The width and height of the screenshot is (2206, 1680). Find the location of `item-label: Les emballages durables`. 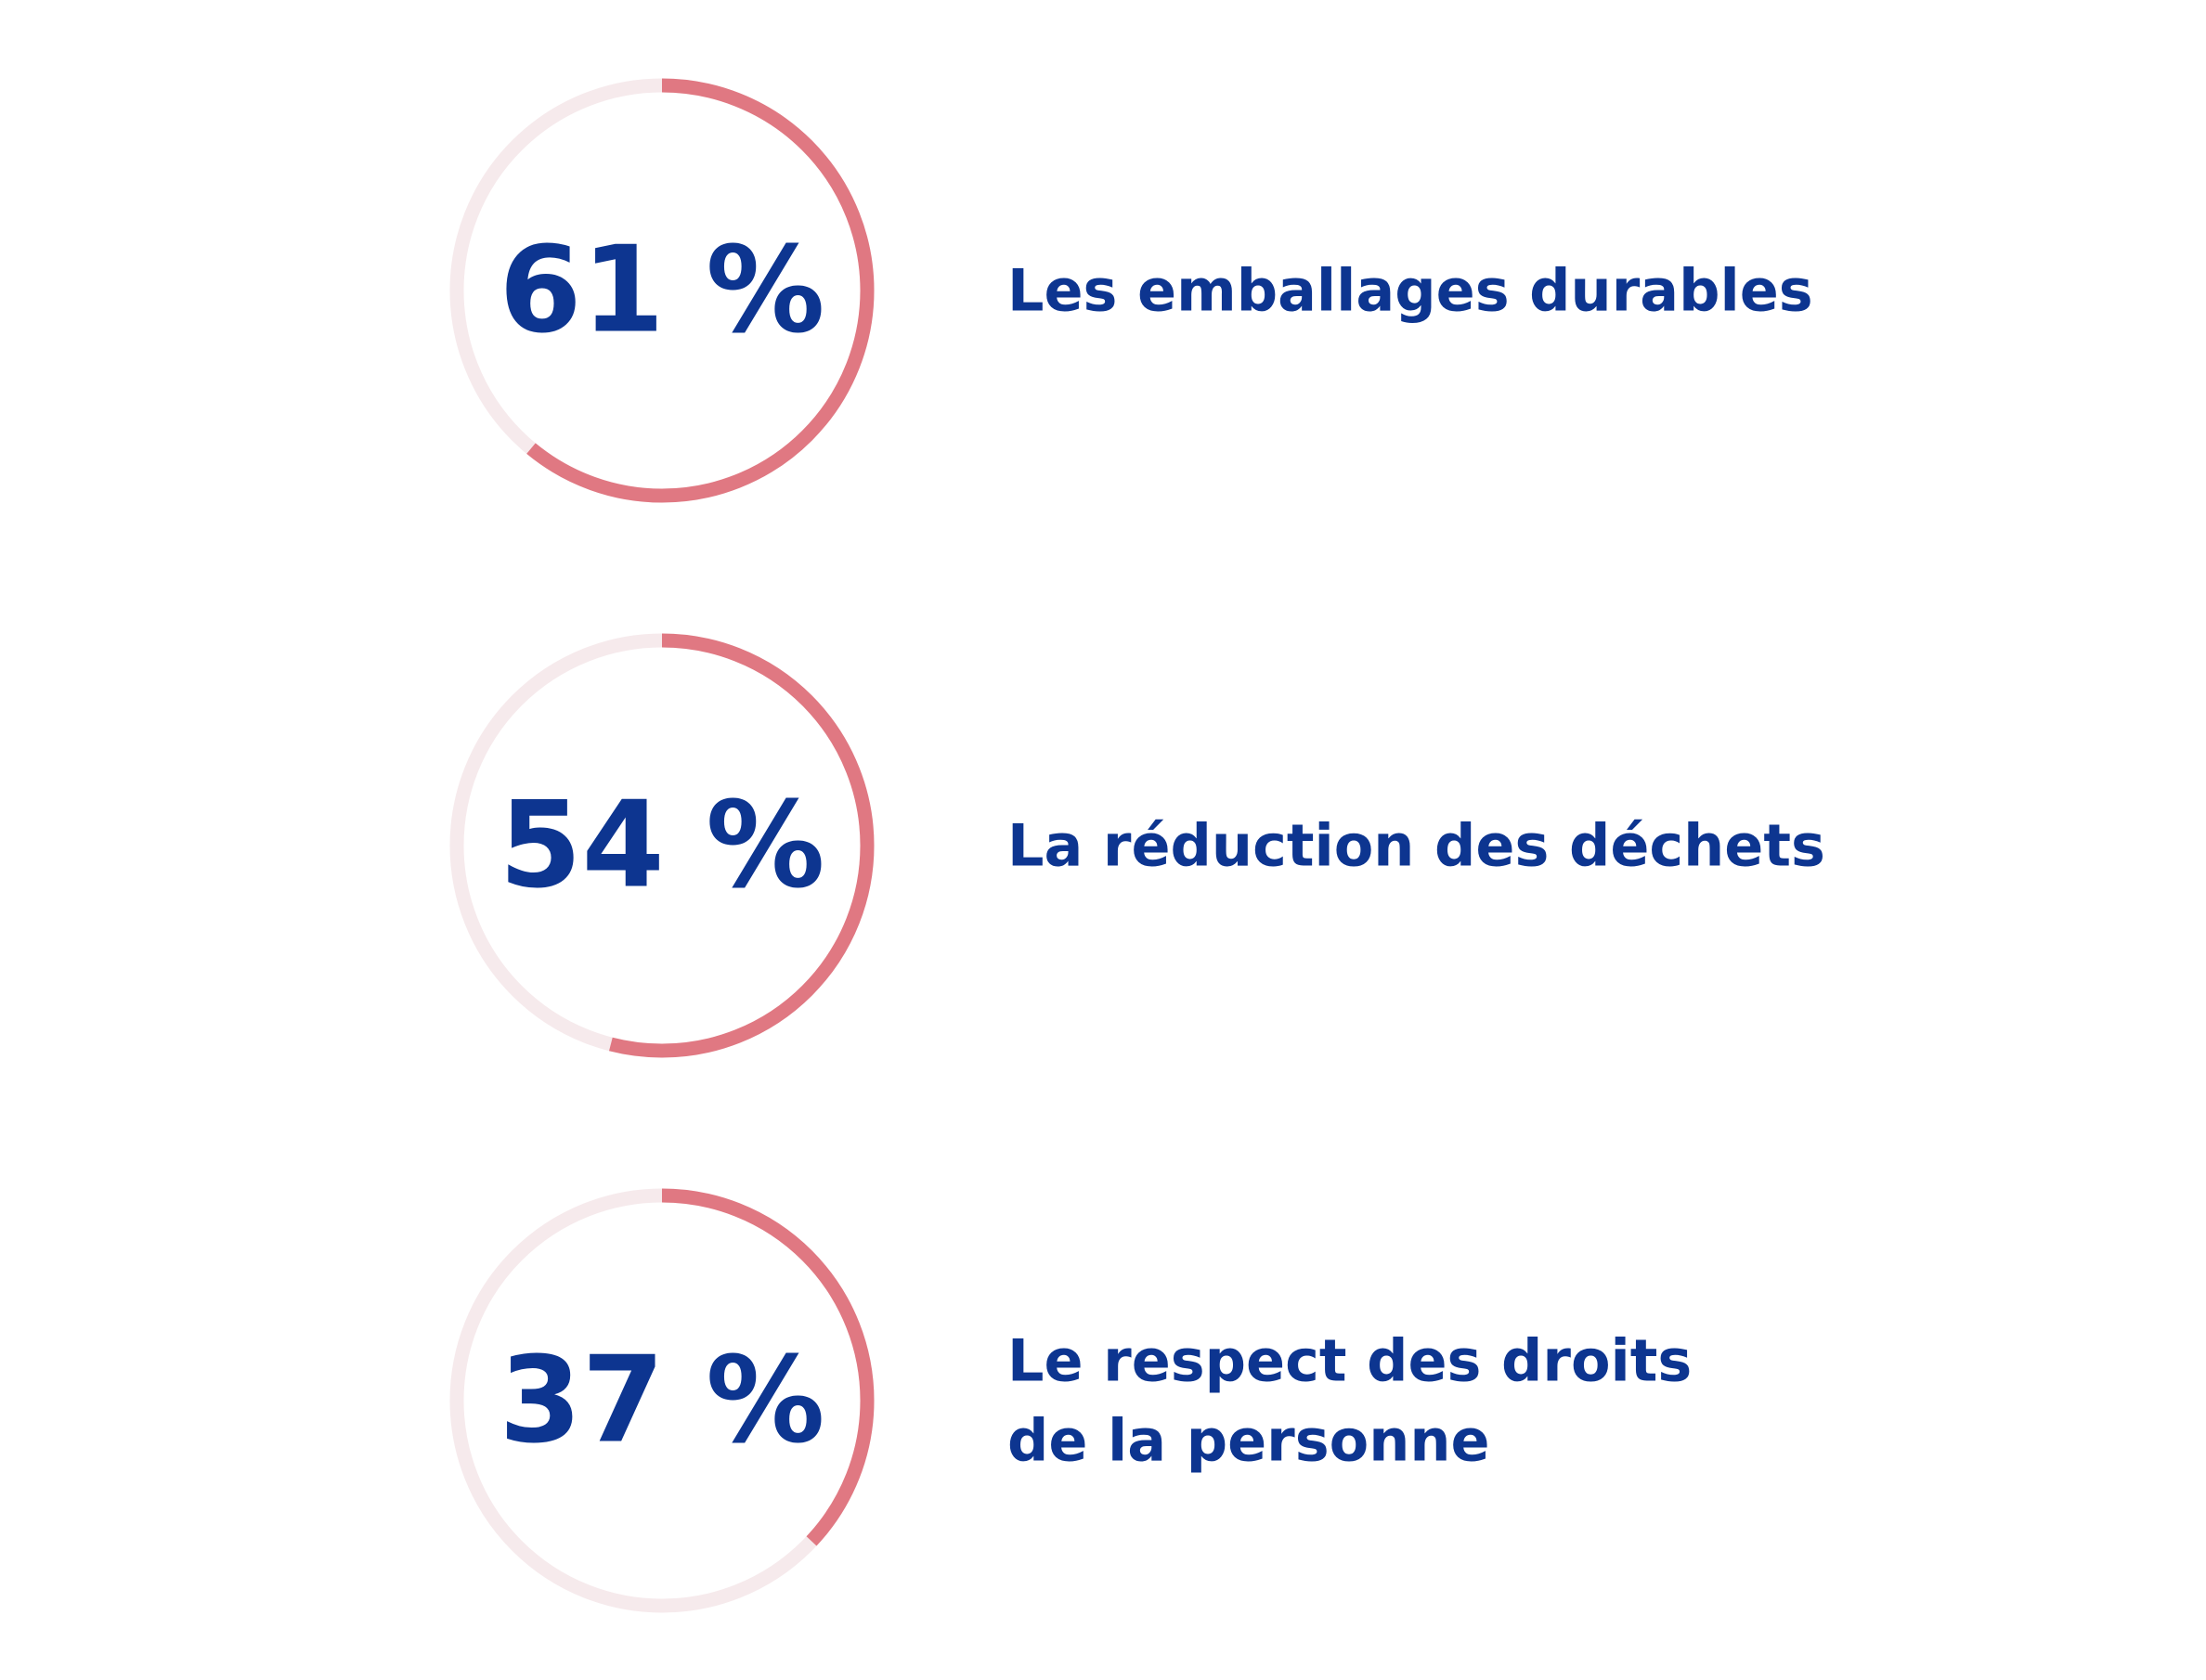

item-label: Les emballages durables is located at coordinates (1410, 291).